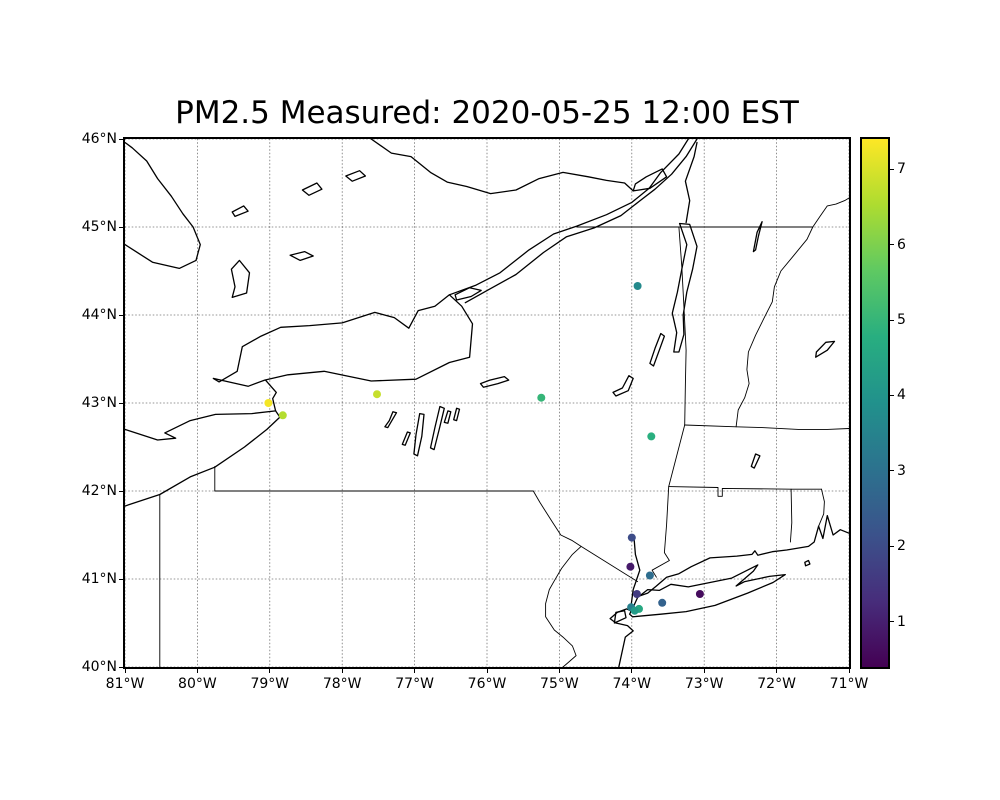 Image resolution: width=1000 pixels, height=800 pixels. Describe the element at coordinates (99, 315) in the screenshot. I see `y-tick-label: 44°N` at that location.